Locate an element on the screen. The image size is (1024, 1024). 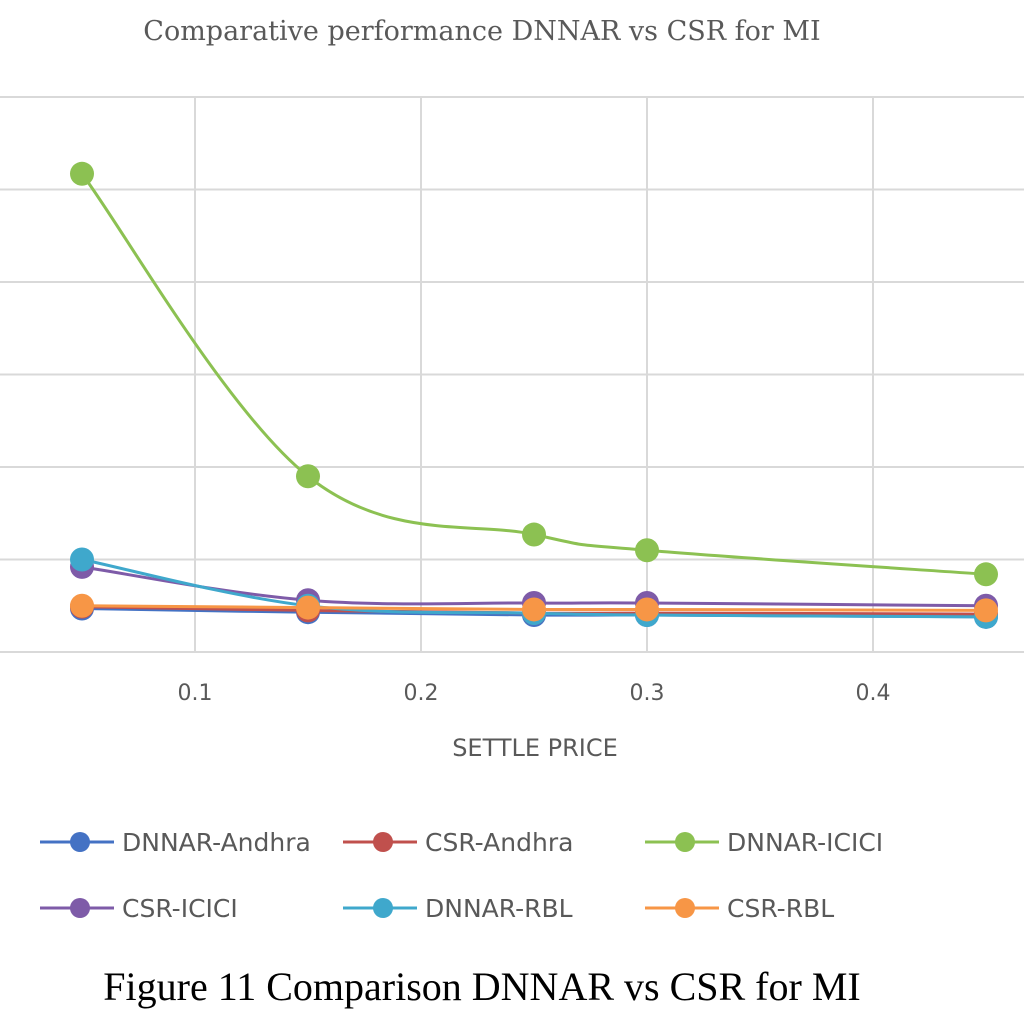
legend-item-csr-icici: CSR-ICICI is located at coordinates (139, 908).